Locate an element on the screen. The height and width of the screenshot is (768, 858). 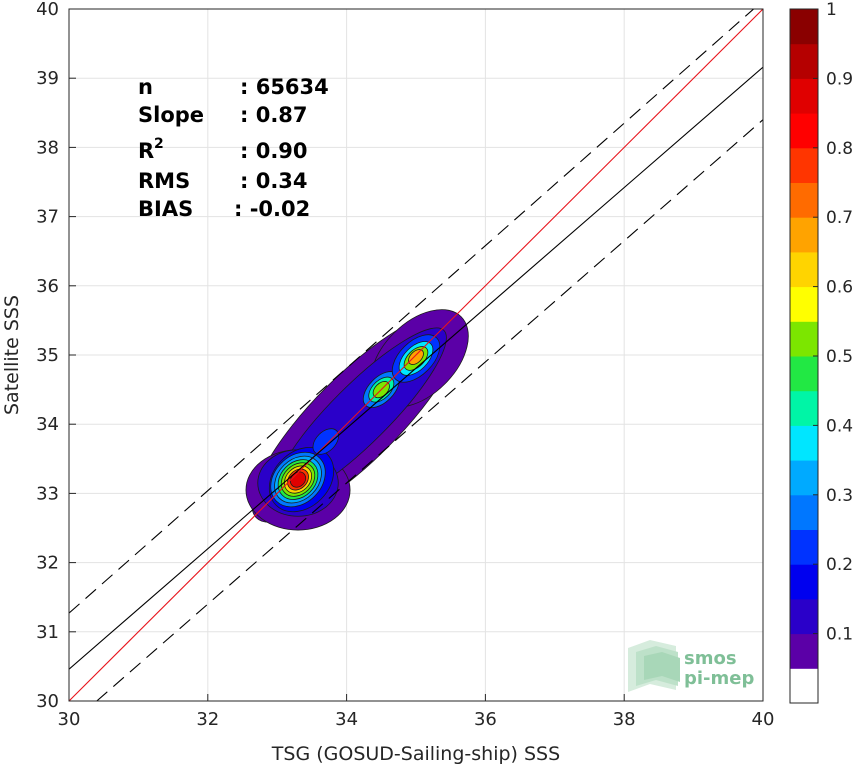
logo-icon is located at coordinates (654, 666).